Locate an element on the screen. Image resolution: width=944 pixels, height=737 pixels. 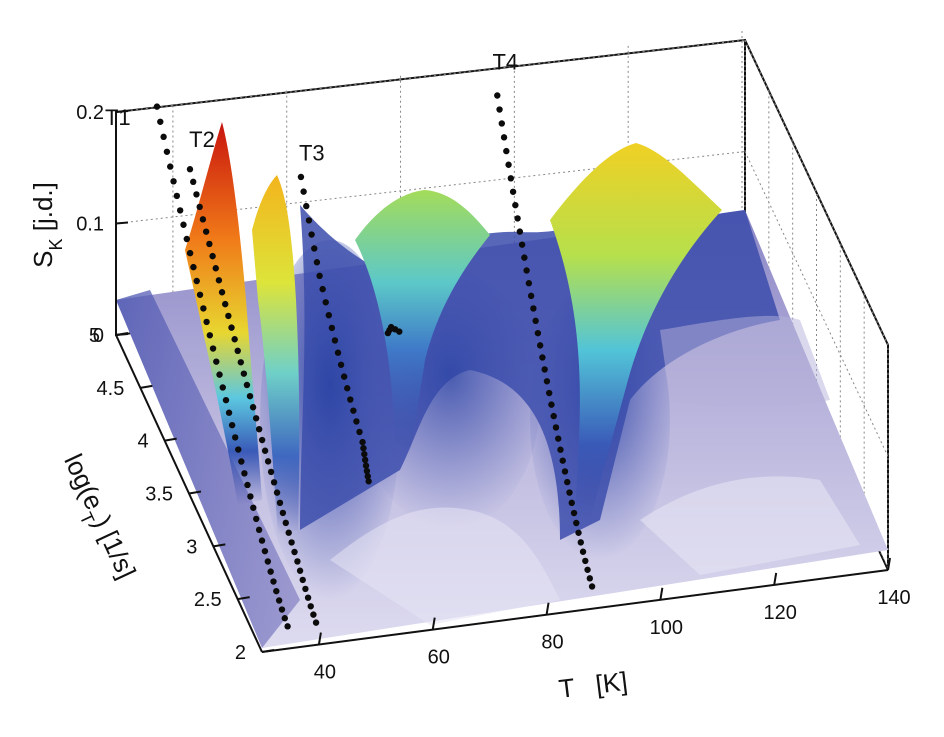
x-axis-label: T [K] is located at coordinates (593, 685).